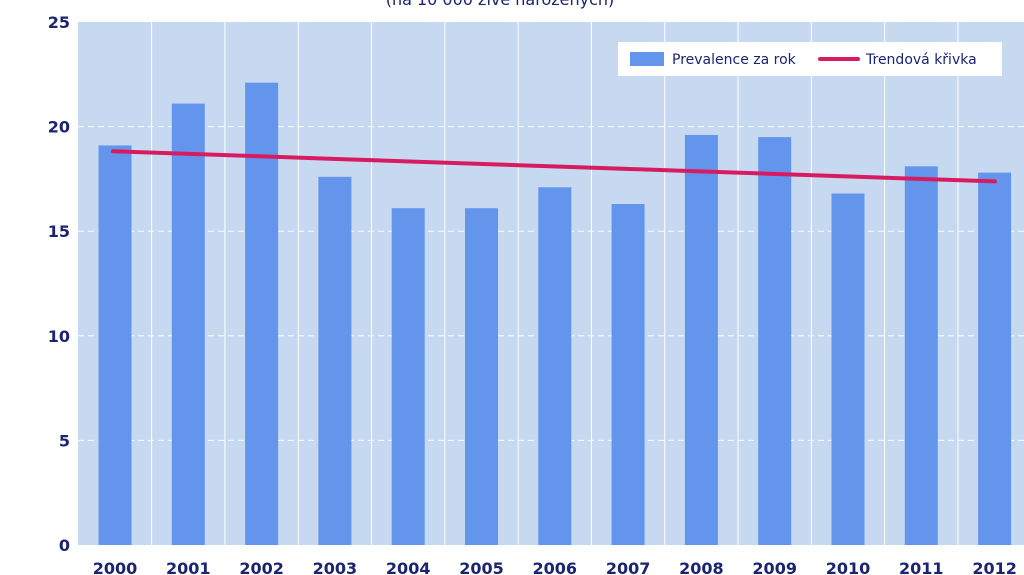  Describe the element at coordinates (262, 313) in the screenshot. I see `bar-2002` at that location.